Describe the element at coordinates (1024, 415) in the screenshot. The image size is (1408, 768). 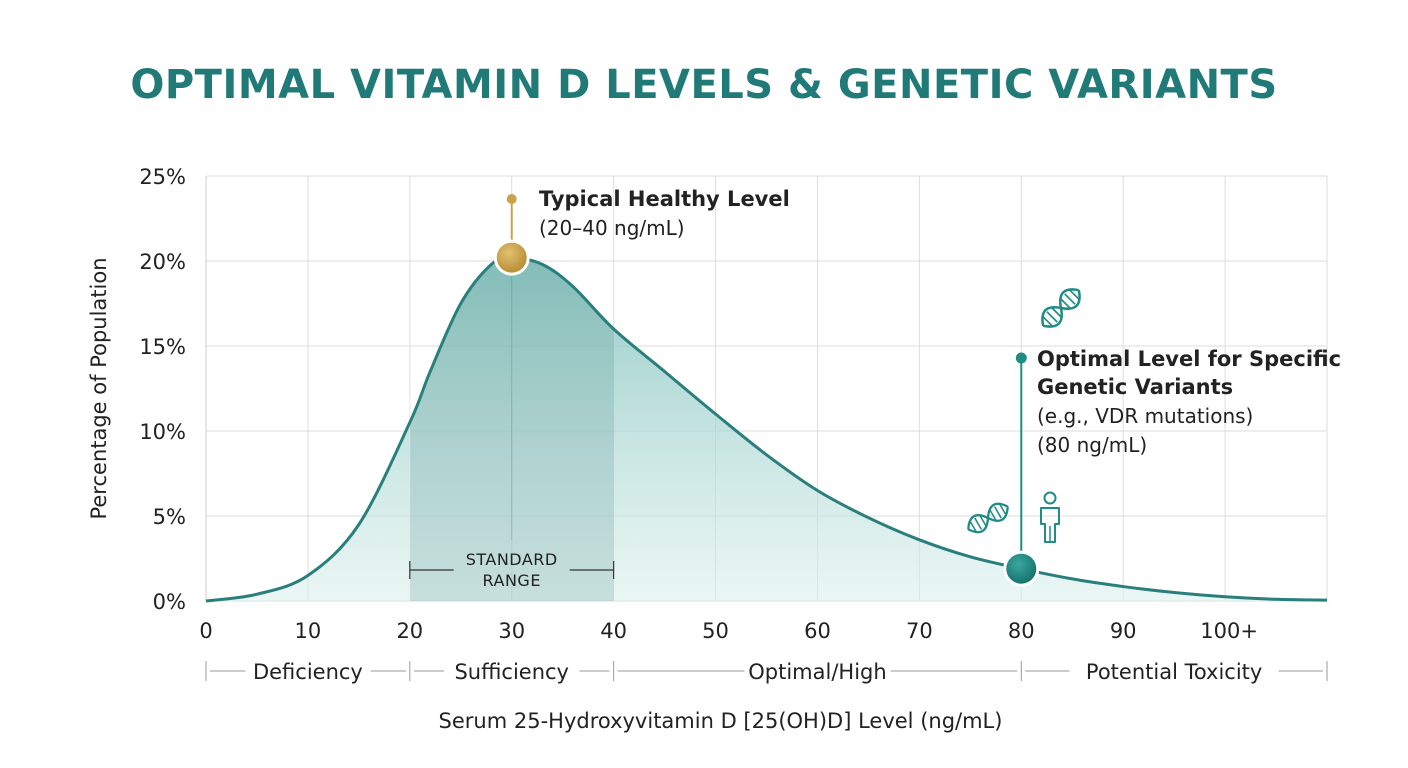
I see `icons-layer` at that location.